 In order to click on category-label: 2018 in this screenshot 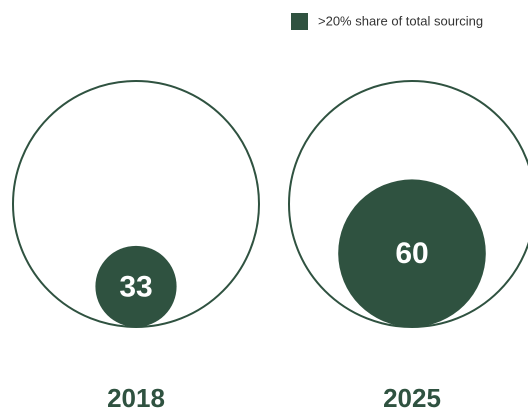, I will do `click(136, 397)`.